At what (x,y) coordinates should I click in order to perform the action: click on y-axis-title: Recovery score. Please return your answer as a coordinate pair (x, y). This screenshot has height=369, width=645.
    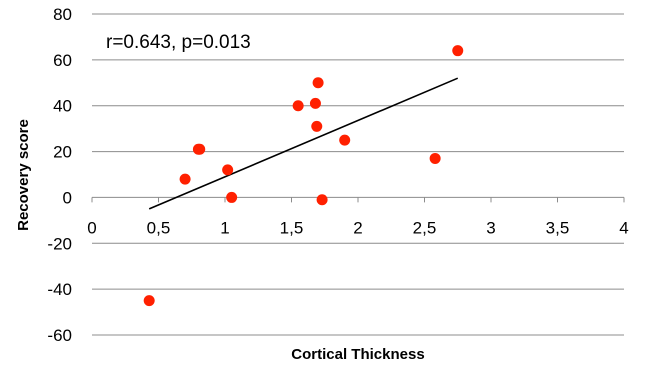
    Looking at the image, I should click on (23, 175).